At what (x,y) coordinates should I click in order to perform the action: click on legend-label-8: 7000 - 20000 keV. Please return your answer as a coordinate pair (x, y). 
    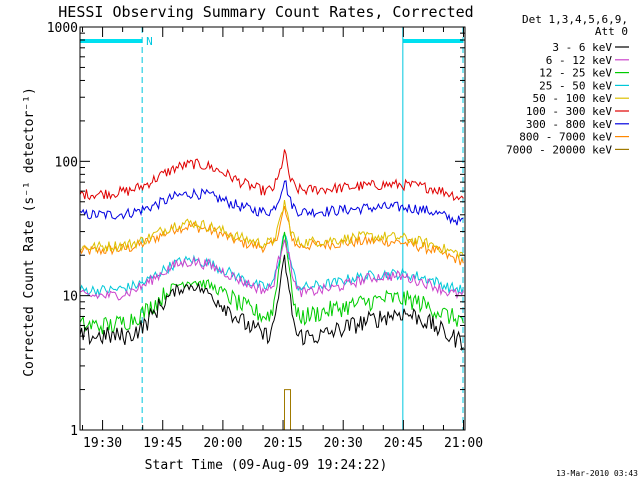
    Looking at the image, I should click on (559, 149).